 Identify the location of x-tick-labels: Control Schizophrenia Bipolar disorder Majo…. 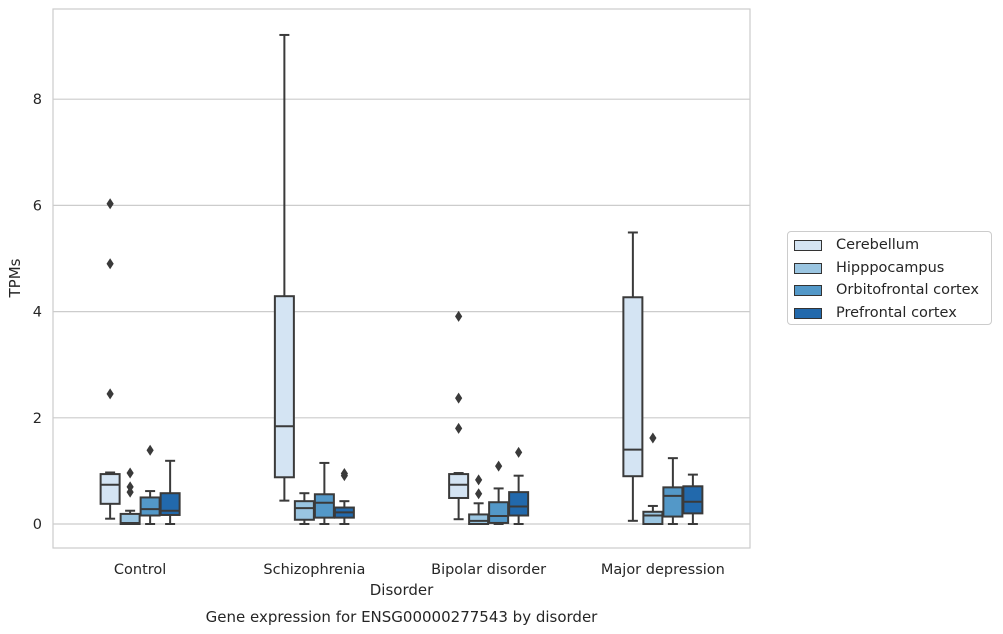
(419, 570).